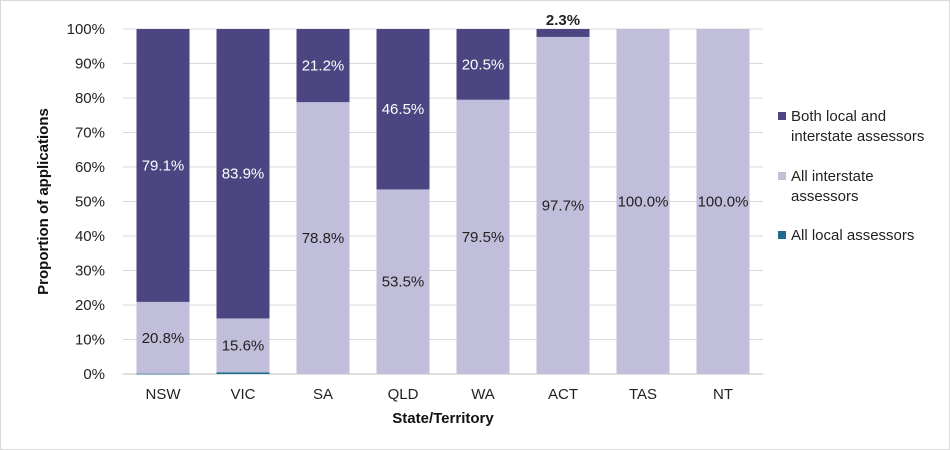  What do you see at coordinates (832, 176) in the screenshot?
I see `legend-label: All interstate` at bounding box center [832, 176].